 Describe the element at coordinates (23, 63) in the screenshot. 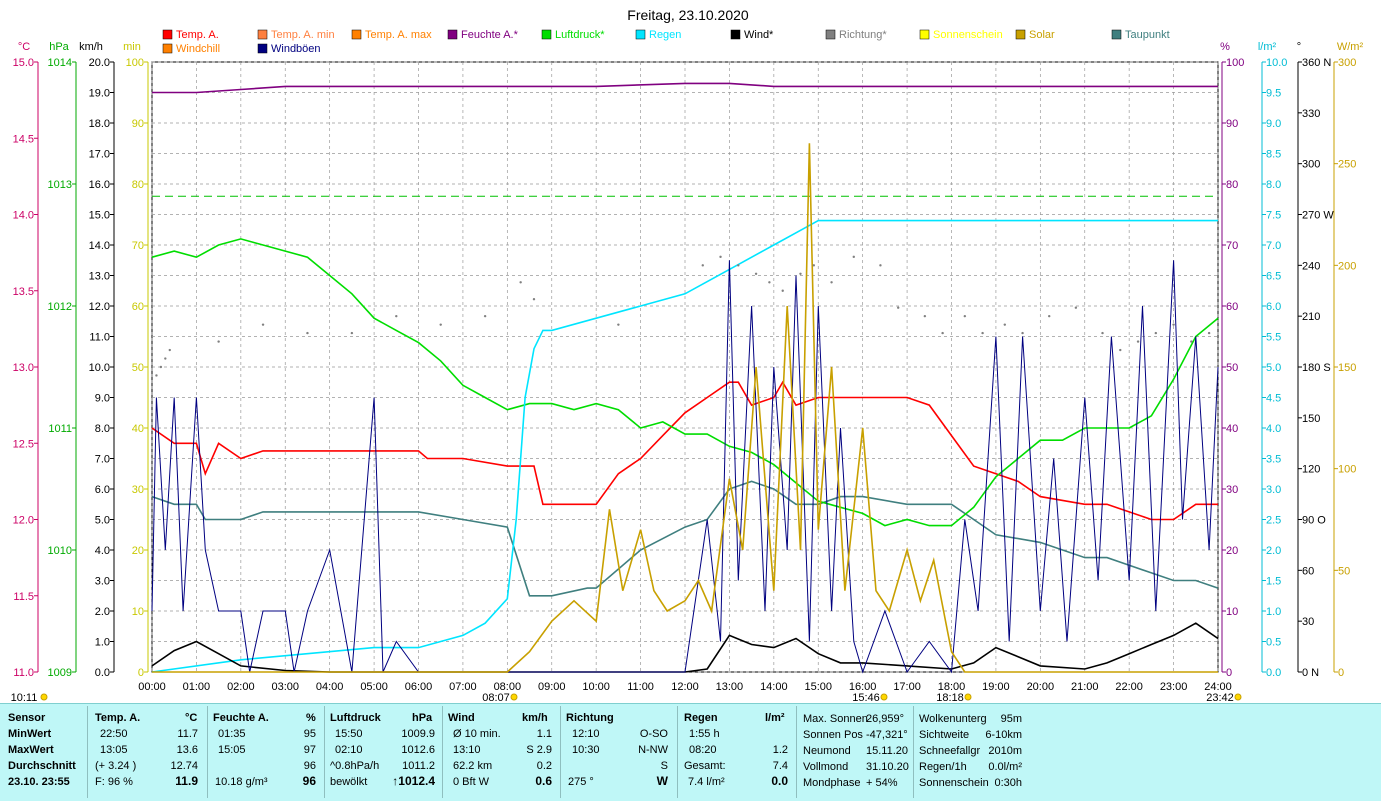

I see `axis-label-temp: 15.0` at that location.